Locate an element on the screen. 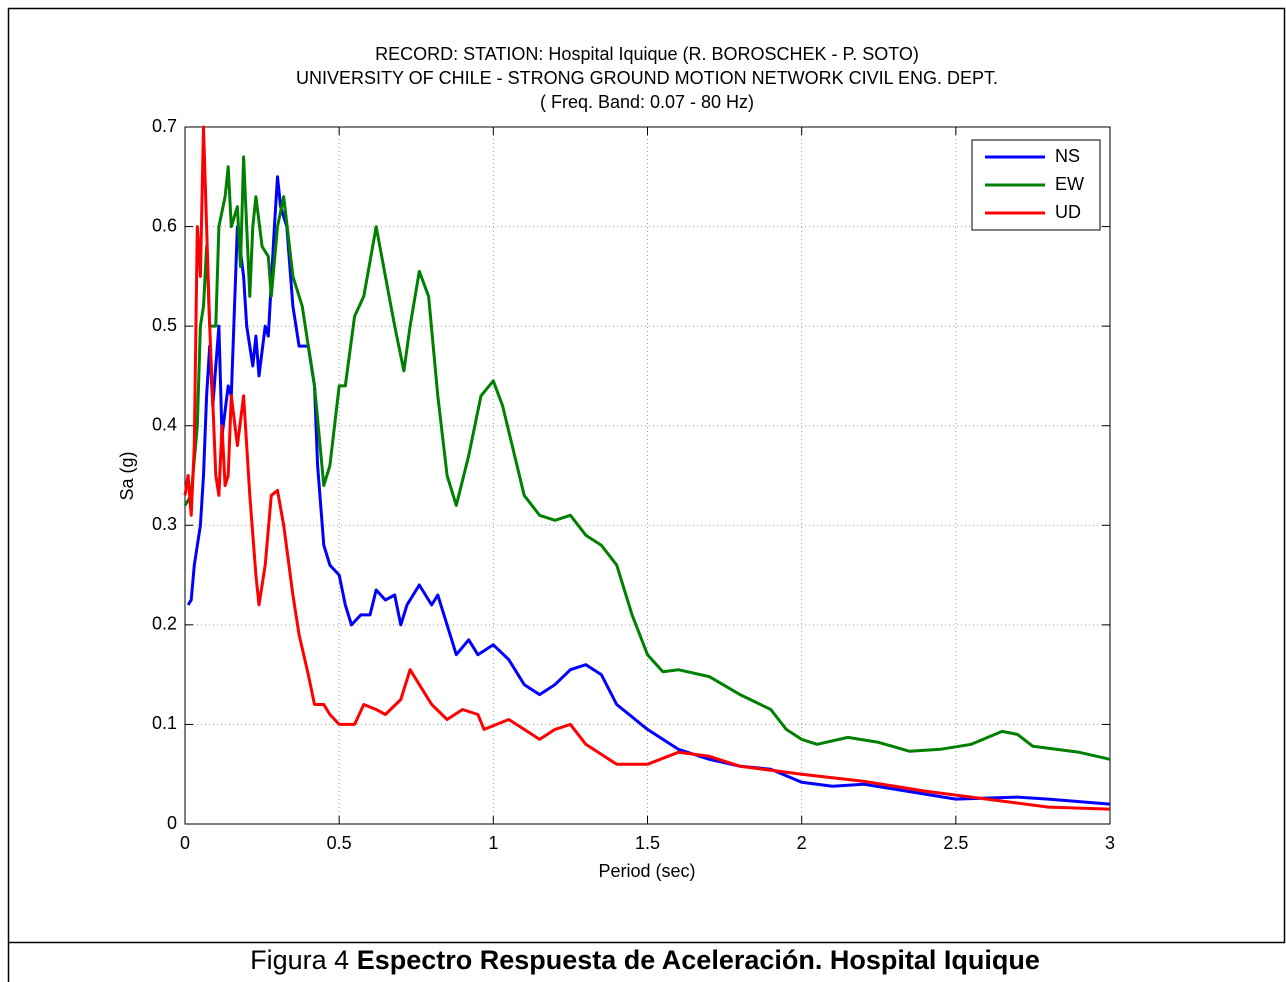 This screenshot has width=1286, height=982. x-tick-label: 1.5 is located at coordinates (647, 843).